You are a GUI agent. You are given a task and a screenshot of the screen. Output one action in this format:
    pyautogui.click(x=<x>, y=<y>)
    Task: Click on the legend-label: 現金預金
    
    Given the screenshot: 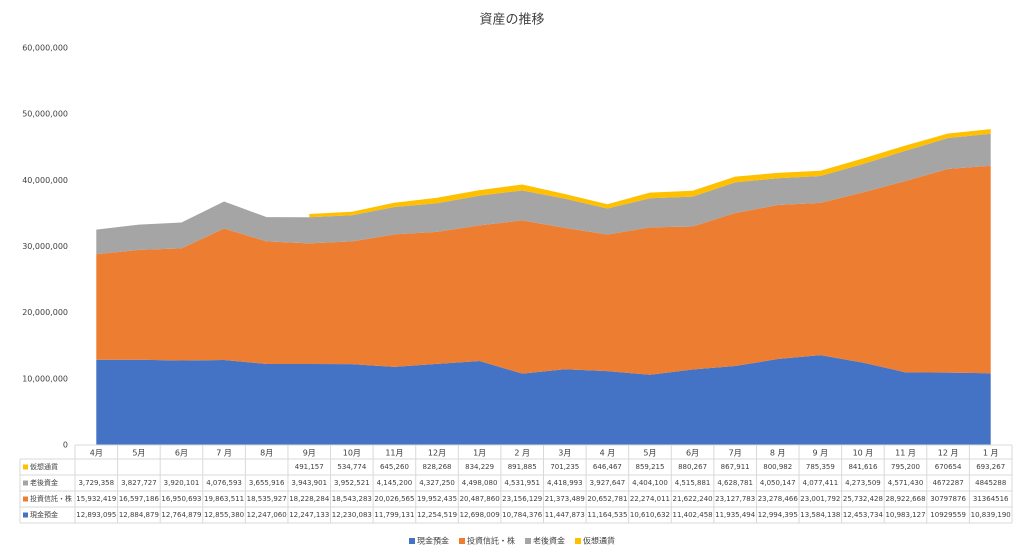 What is the action you would take?
    pyautogui.click(x=433, y=541)
    